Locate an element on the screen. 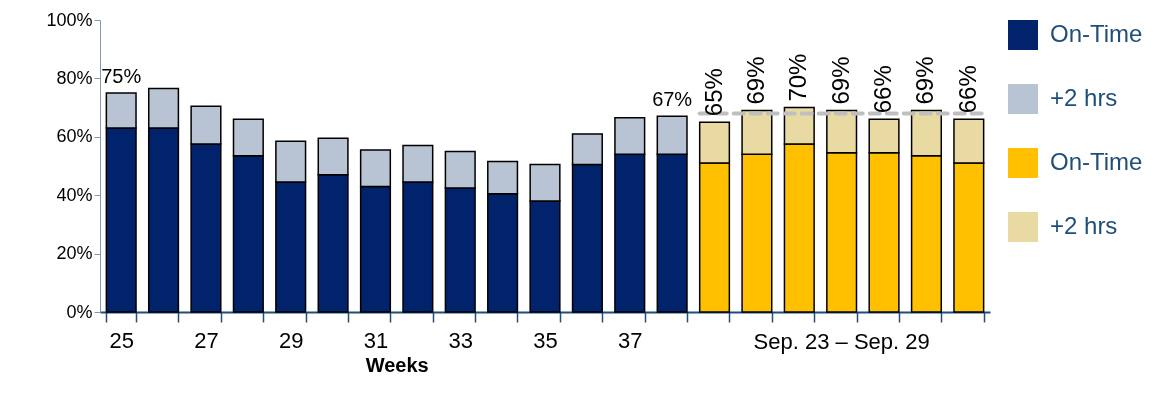 The height and width of the screenshot is (405, 1165). x-tick-label: 37 is located at coordinates (630, 340).